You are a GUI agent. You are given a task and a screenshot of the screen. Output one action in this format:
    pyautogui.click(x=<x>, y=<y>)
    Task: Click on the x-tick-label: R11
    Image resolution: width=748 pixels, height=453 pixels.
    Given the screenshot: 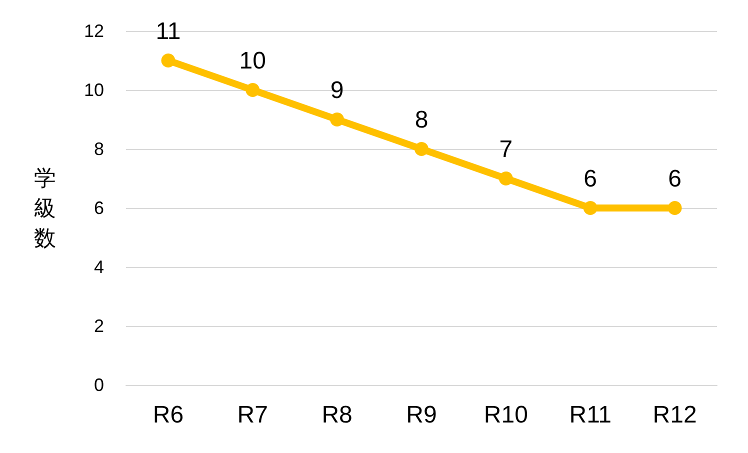 What is the action you would take?
    pyautogui.click(x=590, y=415)
    